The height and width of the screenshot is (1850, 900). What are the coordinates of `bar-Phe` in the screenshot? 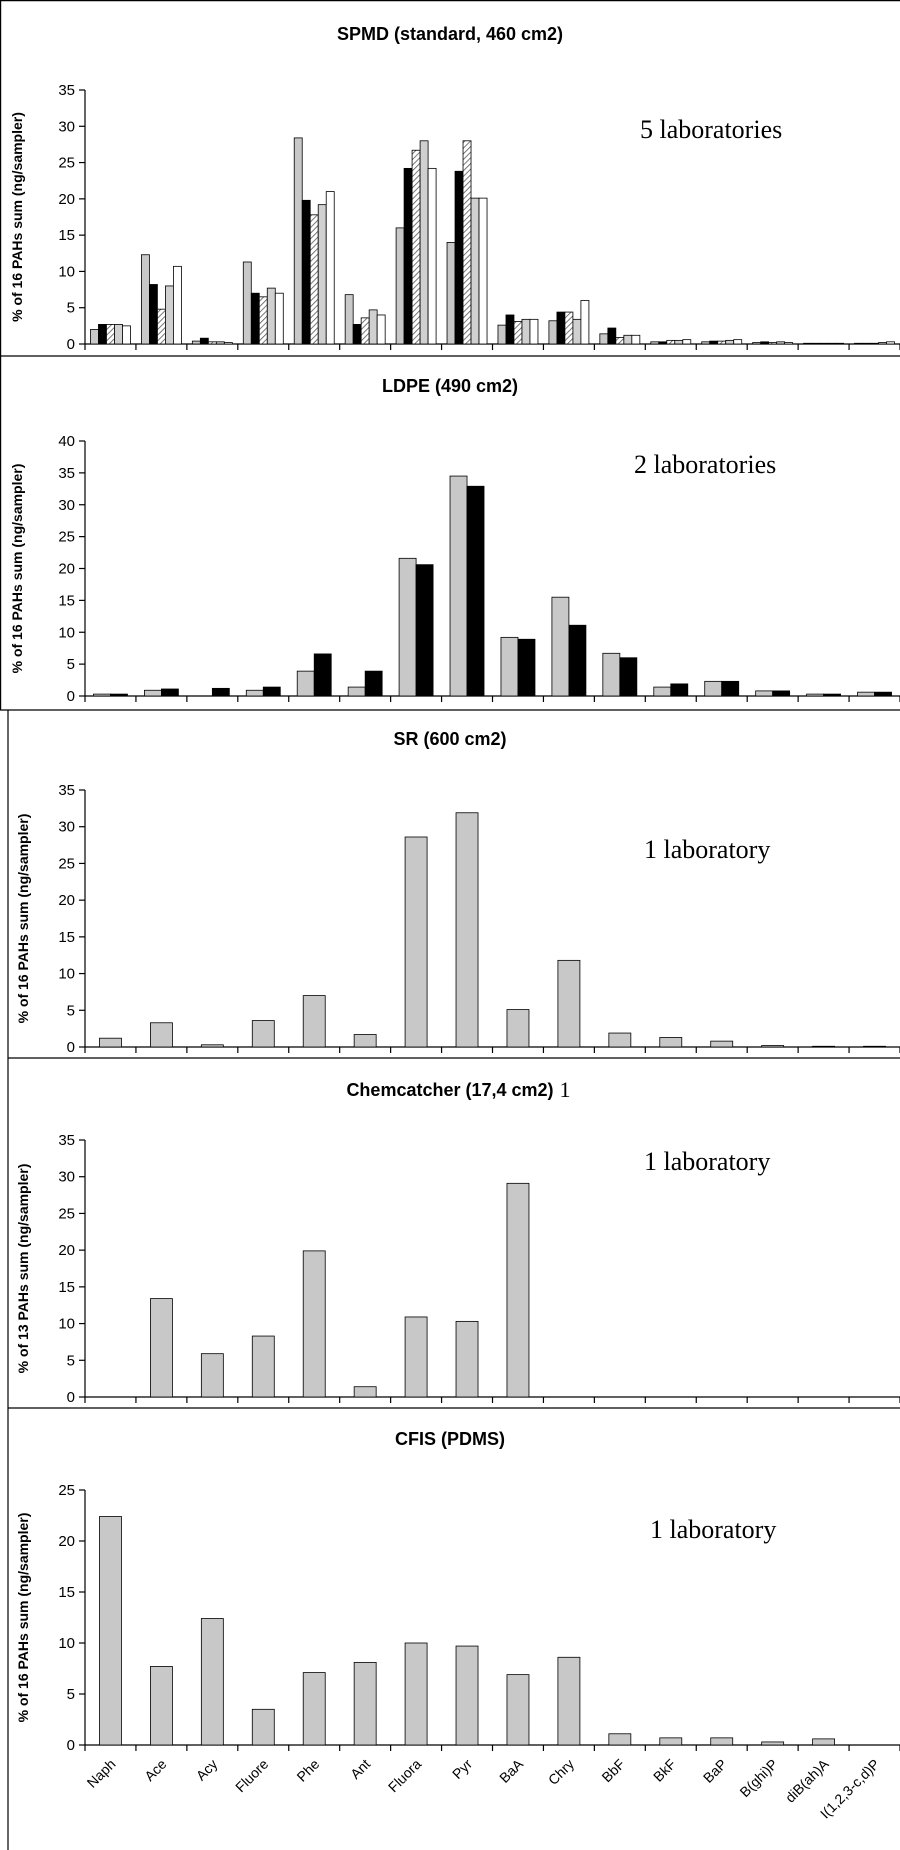 It's located at (322, 675).